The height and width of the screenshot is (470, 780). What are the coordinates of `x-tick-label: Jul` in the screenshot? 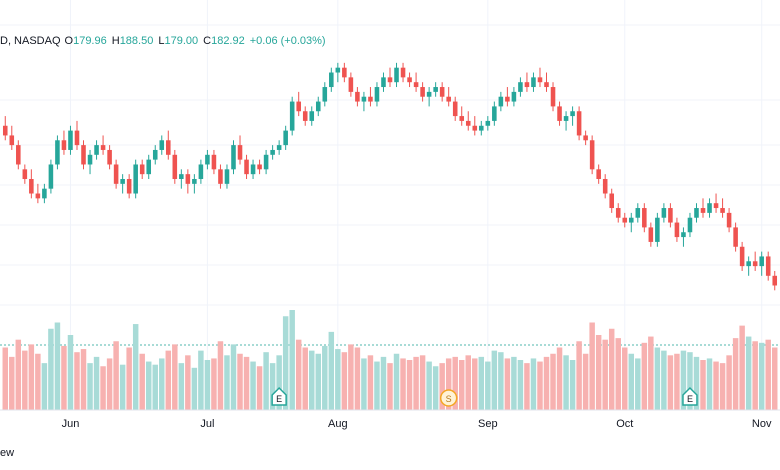 It's located at (207, 424).